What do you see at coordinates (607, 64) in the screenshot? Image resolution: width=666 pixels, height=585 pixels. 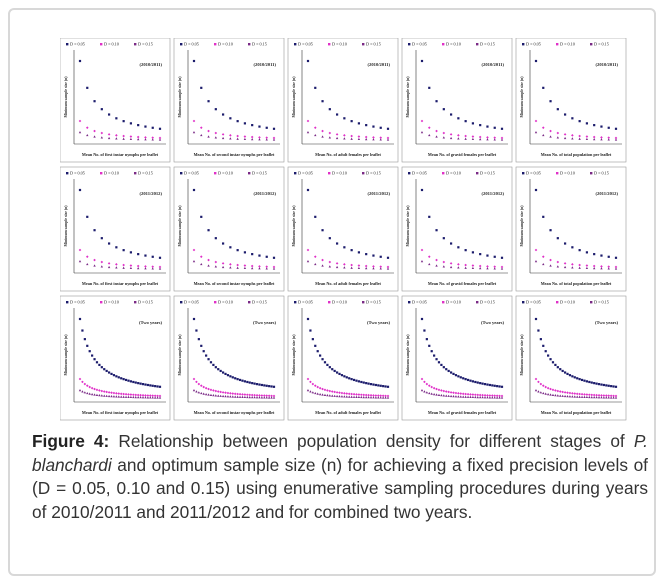 I see `period-label: (2010/2011)` at bounding box center [607, 64].